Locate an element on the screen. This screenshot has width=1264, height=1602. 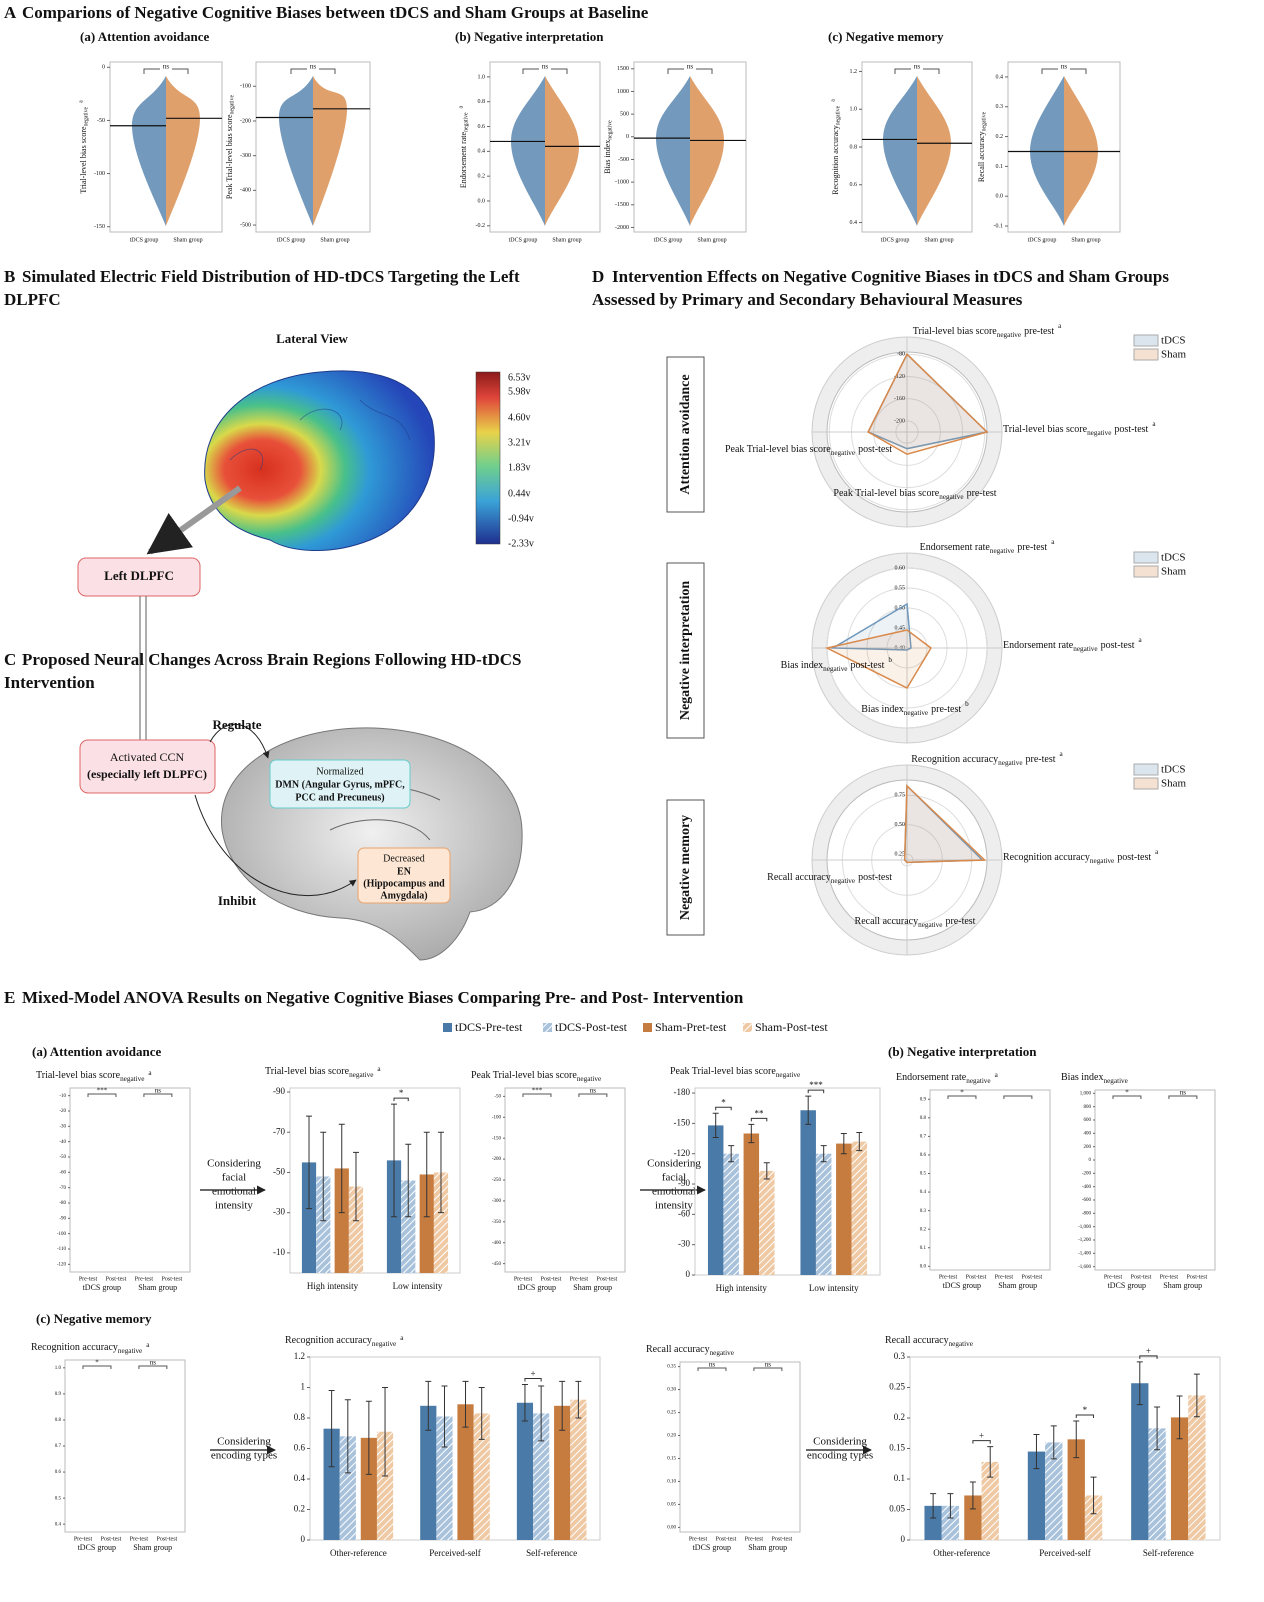
y-tick-label: 200 is located at coordinates (1088, 1147).